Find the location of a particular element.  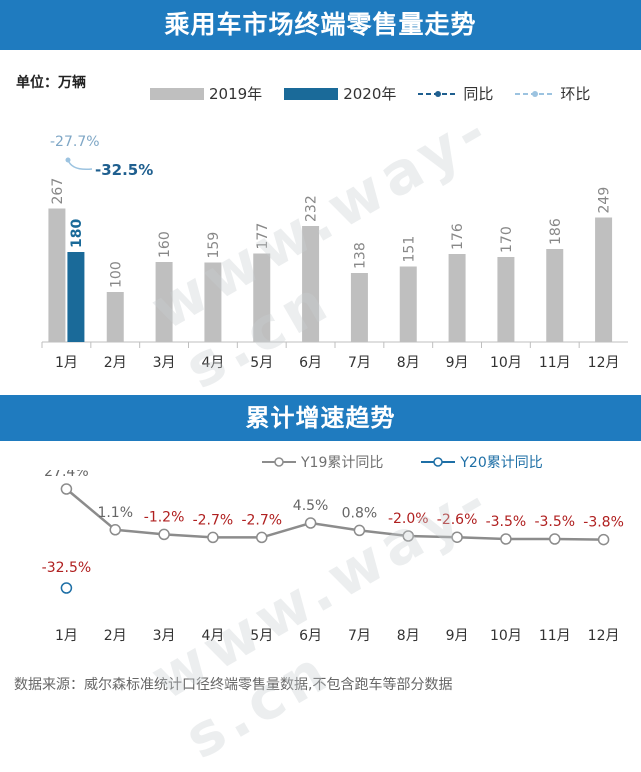

legend-item-2019: 2019年 is located at coordinates (206, 93).